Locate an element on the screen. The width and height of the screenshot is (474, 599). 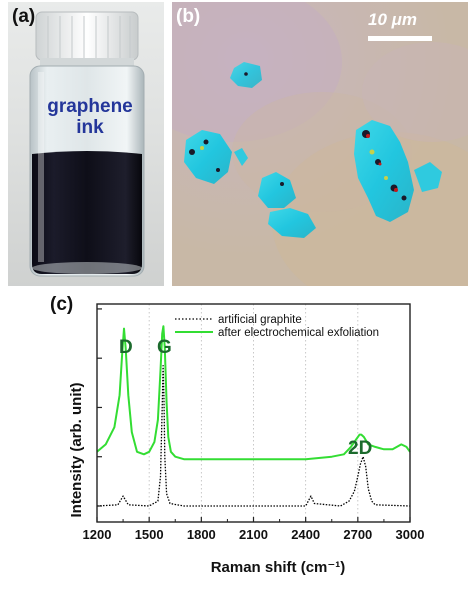
peak-label-d: D is located at coordinates (126, 347).